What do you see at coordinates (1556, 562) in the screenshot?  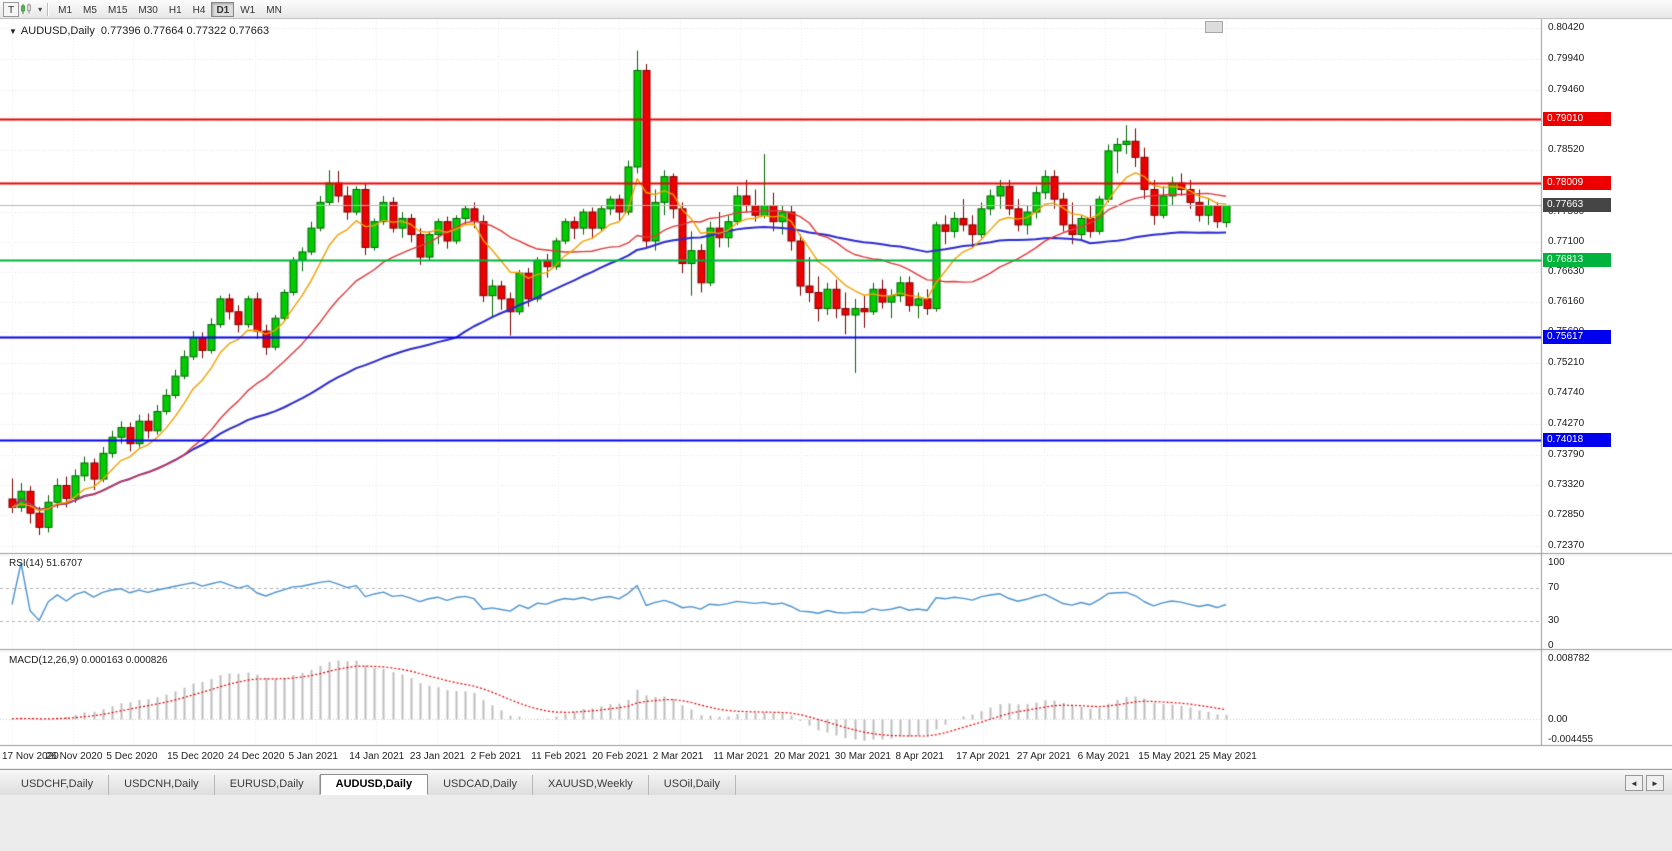 I see `rsi-tick-label: 100` at bounding box center [1556, 562].